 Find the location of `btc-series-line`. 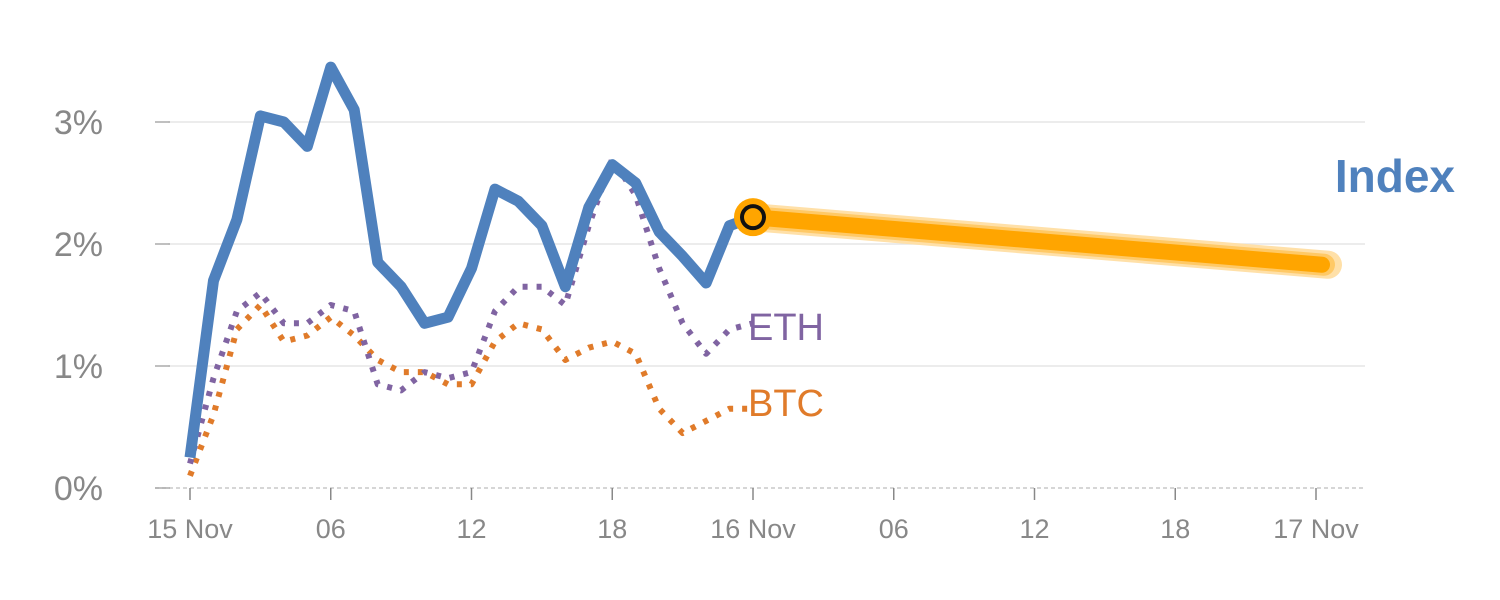

btc-series-line is located at coordinates (470, 389).